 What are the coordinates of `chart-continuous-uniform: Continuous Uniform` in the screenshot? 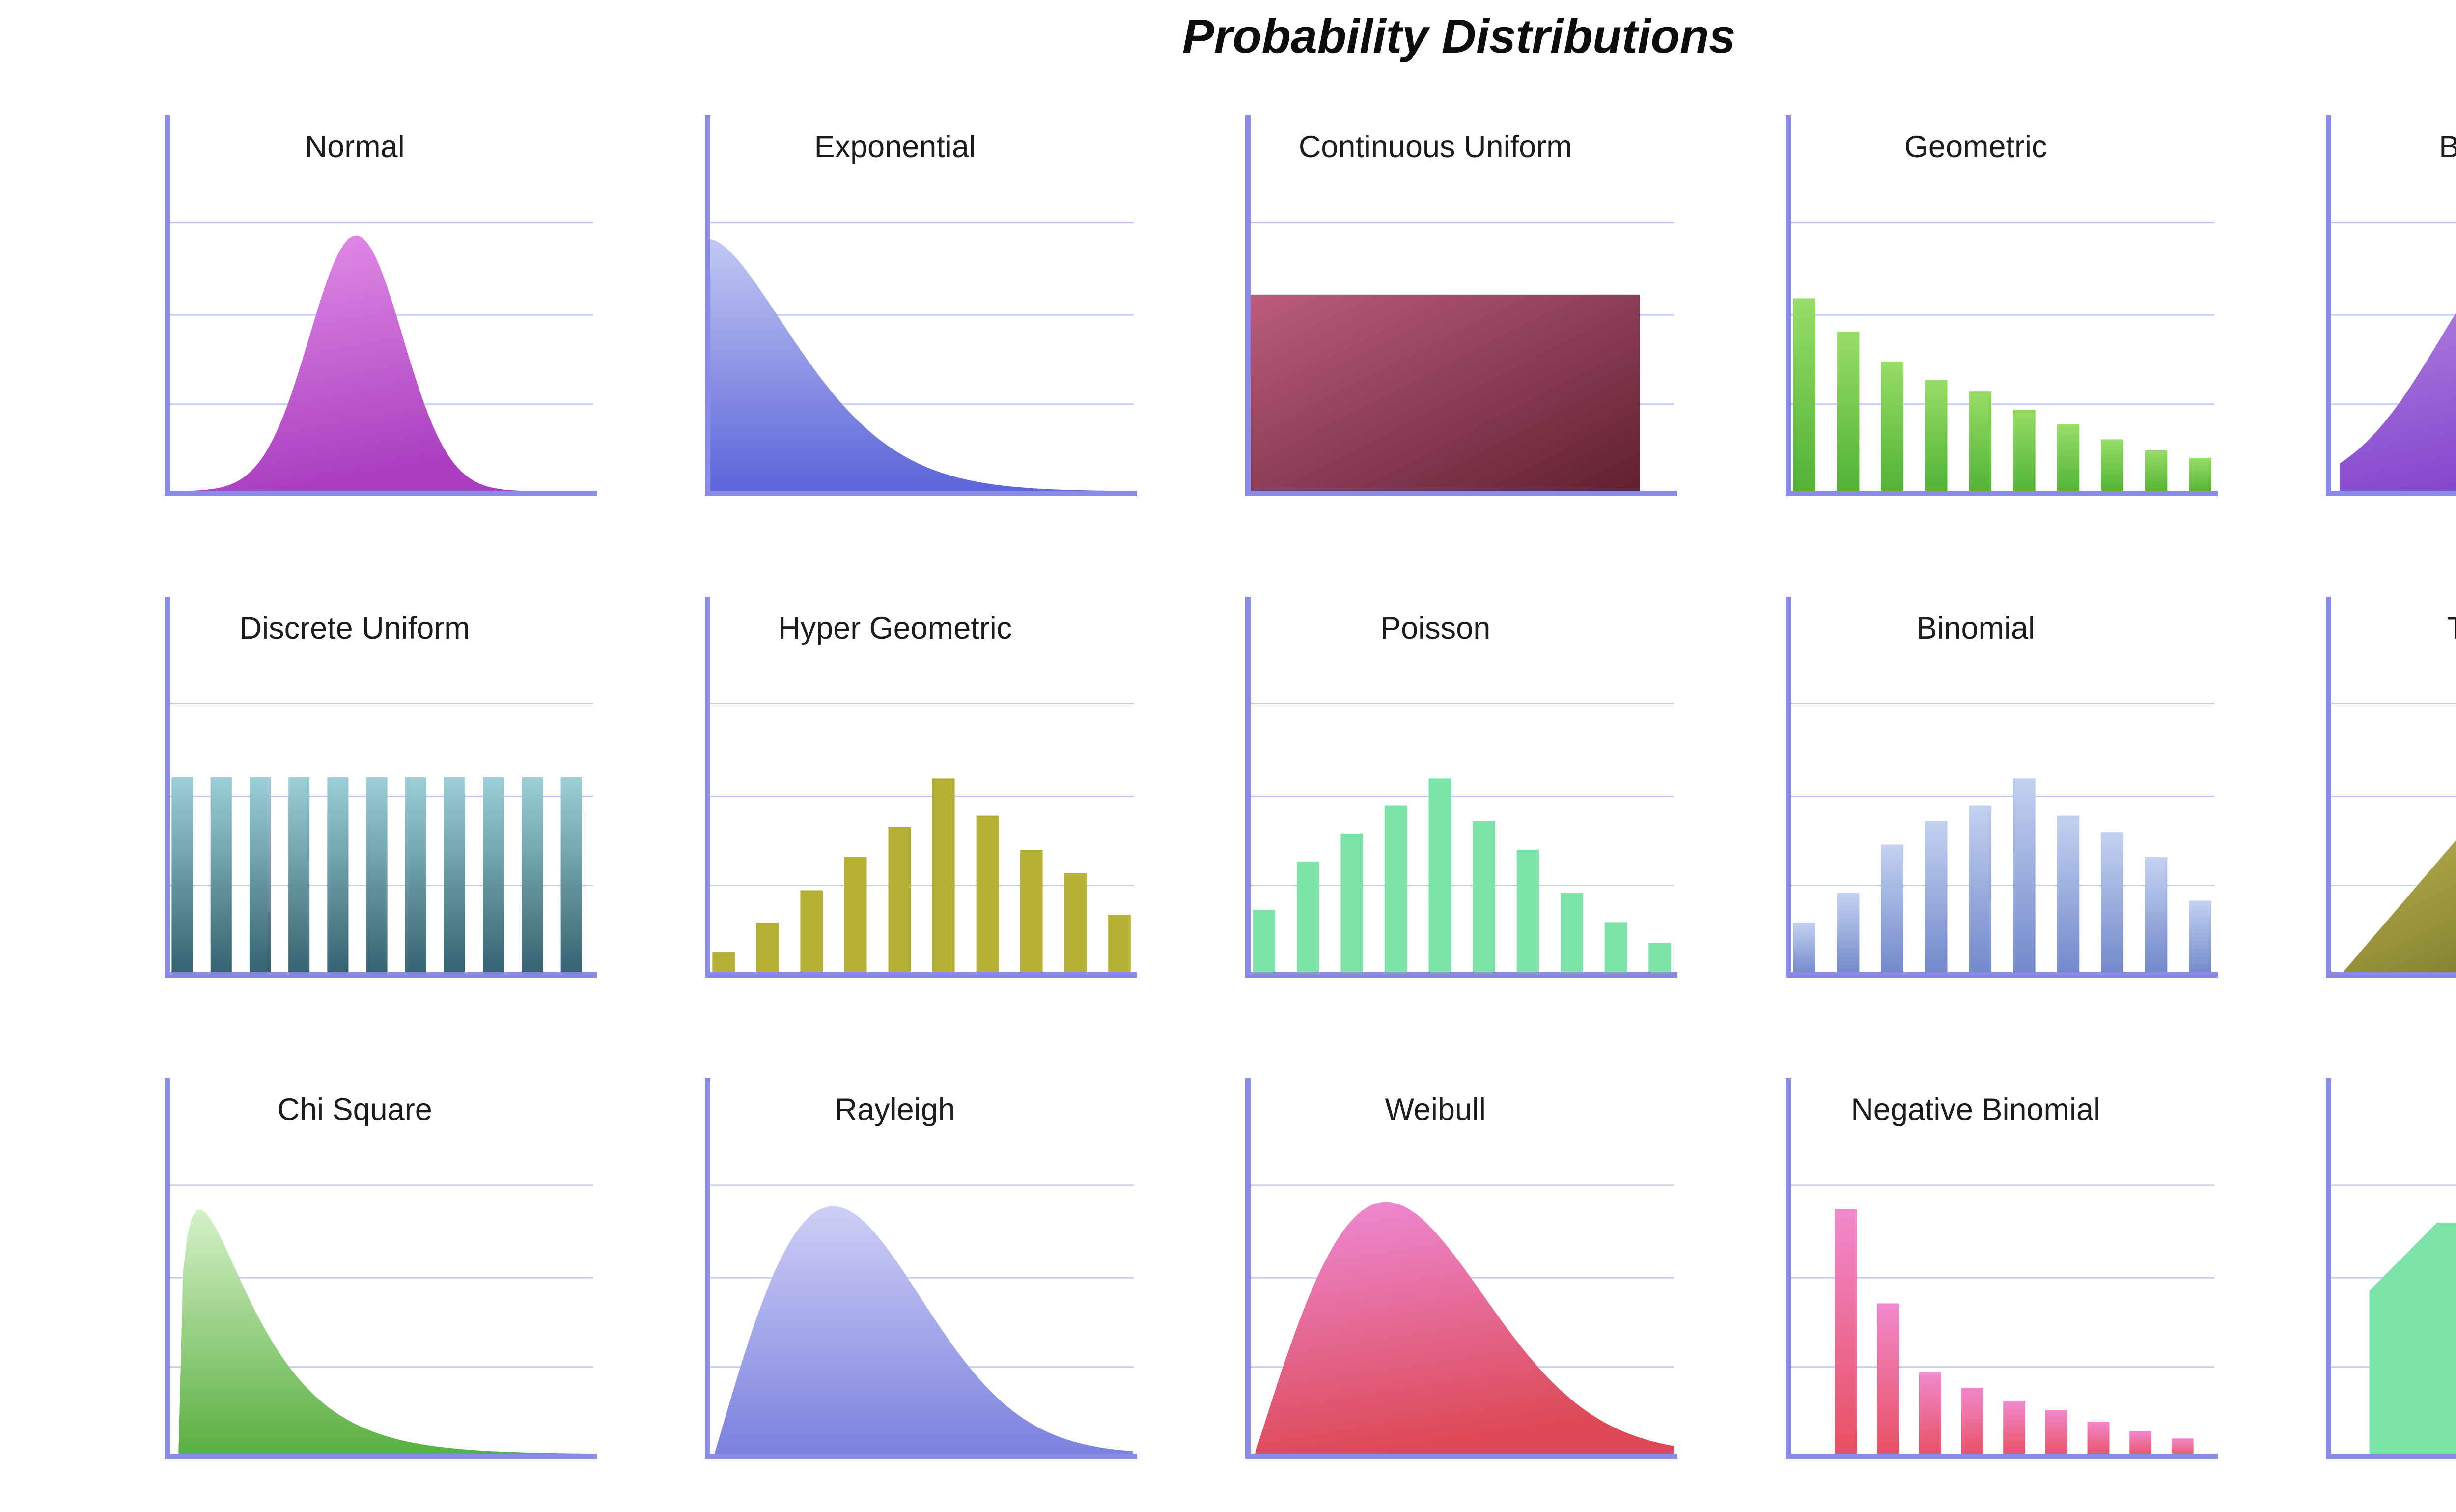 It's located at (1461, 305).